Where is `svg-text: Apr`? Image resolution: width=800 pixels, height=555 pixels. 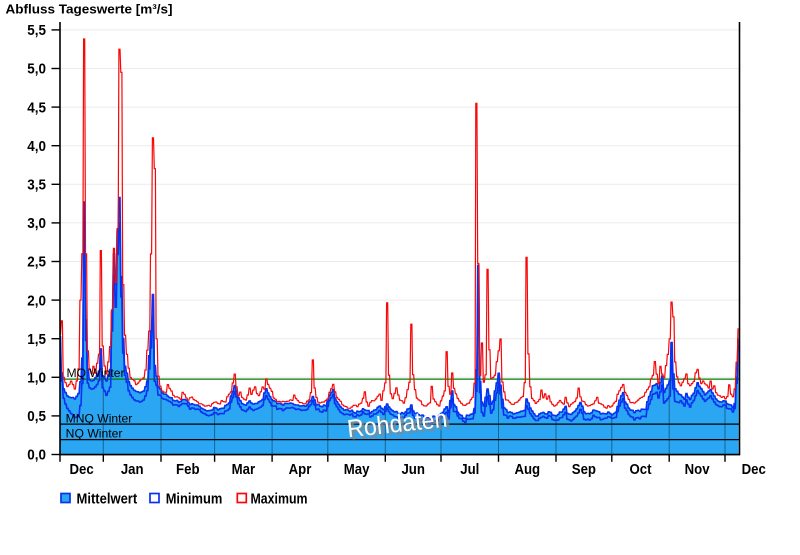 svg-text: Apr is located at coordinates (300, 470).